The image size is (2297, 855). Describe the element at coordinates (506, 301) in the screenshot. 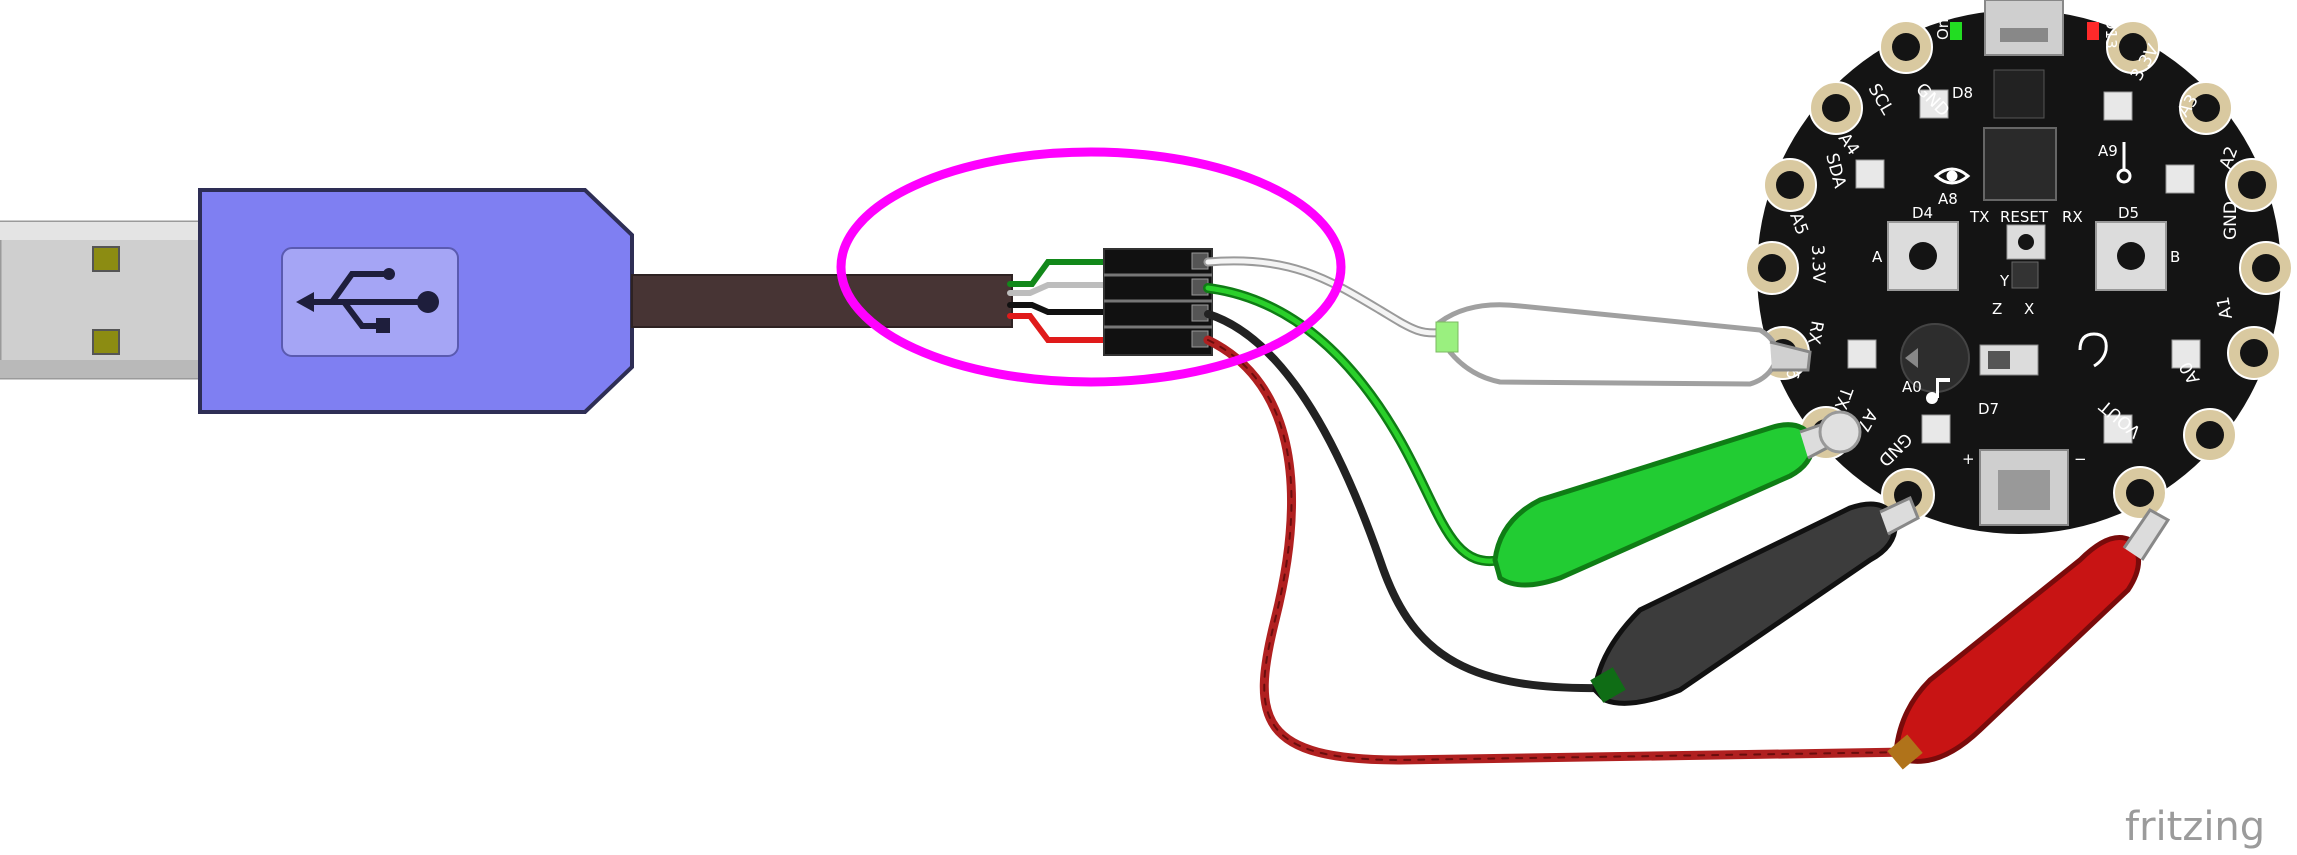

I see `usb-serial-cable` at that location.